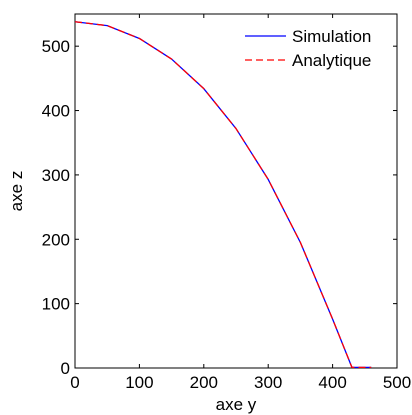 This screenshot has height=415, width=412. I want to click on x-tick-label: 400, so click(332, 382).